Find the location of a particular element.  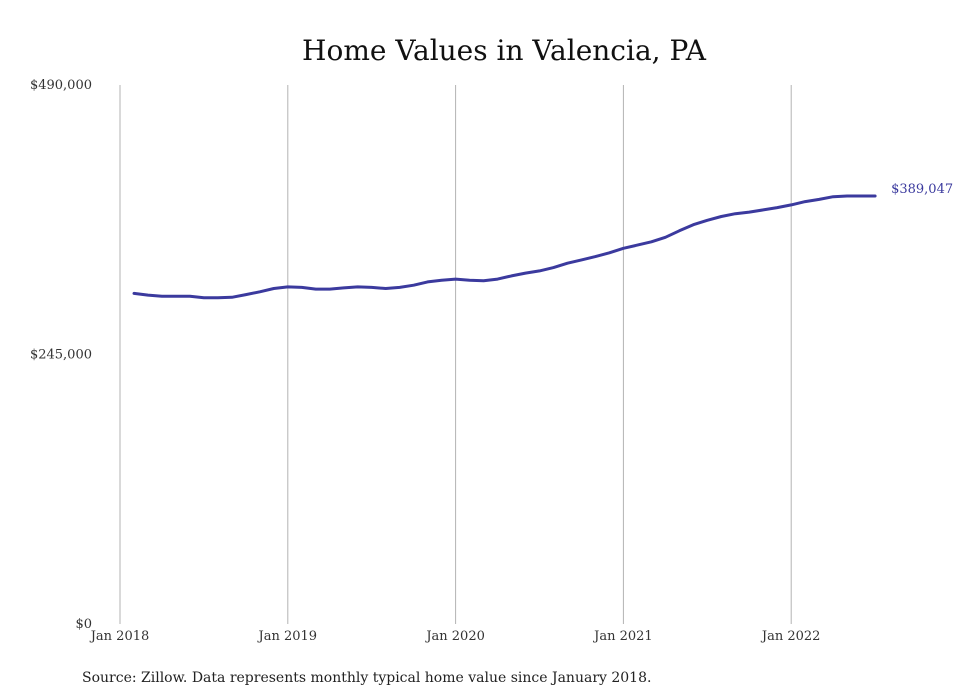

x-tick-label: Jan 2020 is located at coordinates (454, 636).